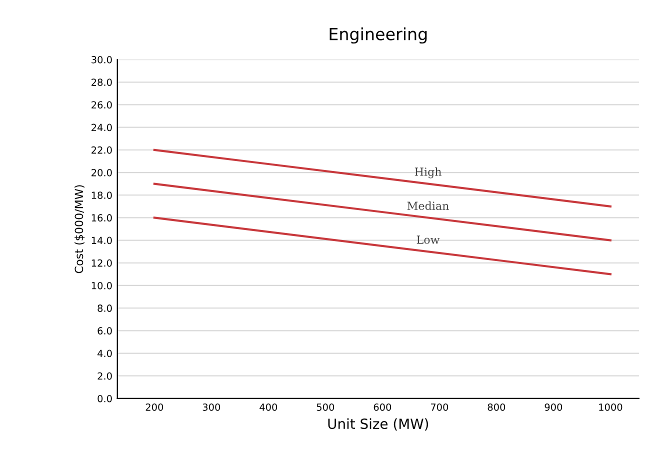 Image resolution: width=652 pixels, height=458 pixels. What do you see at coordinates (105, 354) in the screenshot?
I see `y-tick-label: 4.0` at bounding box center [105, 354].